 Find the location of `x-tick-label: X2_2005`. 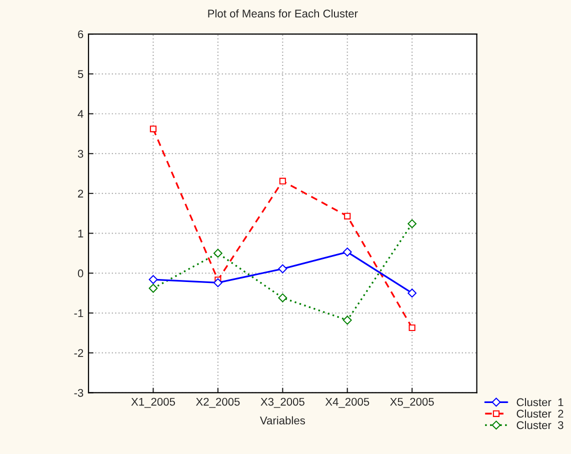

x-tick-label: X2_2005 is located at coordinates (218, 403).